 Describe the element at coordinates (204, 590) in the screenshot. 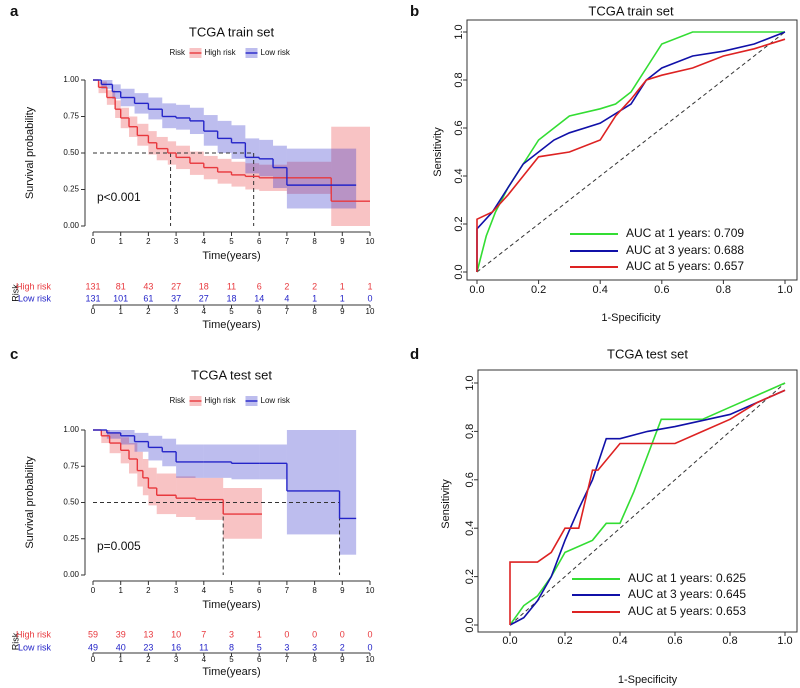

I see `x-tick-label: 4` at that location.